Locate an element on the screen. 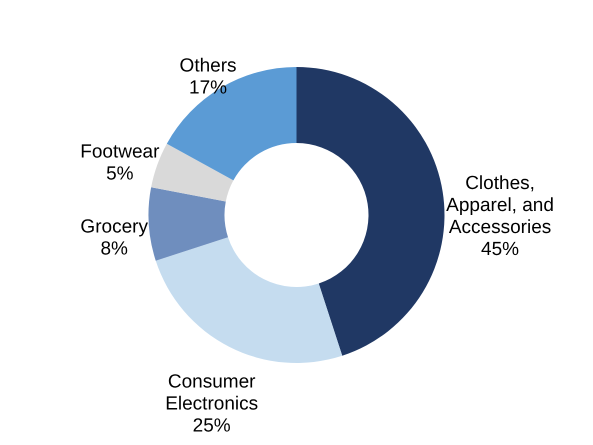  slice-label: Others is located at coordinates (208, 65).